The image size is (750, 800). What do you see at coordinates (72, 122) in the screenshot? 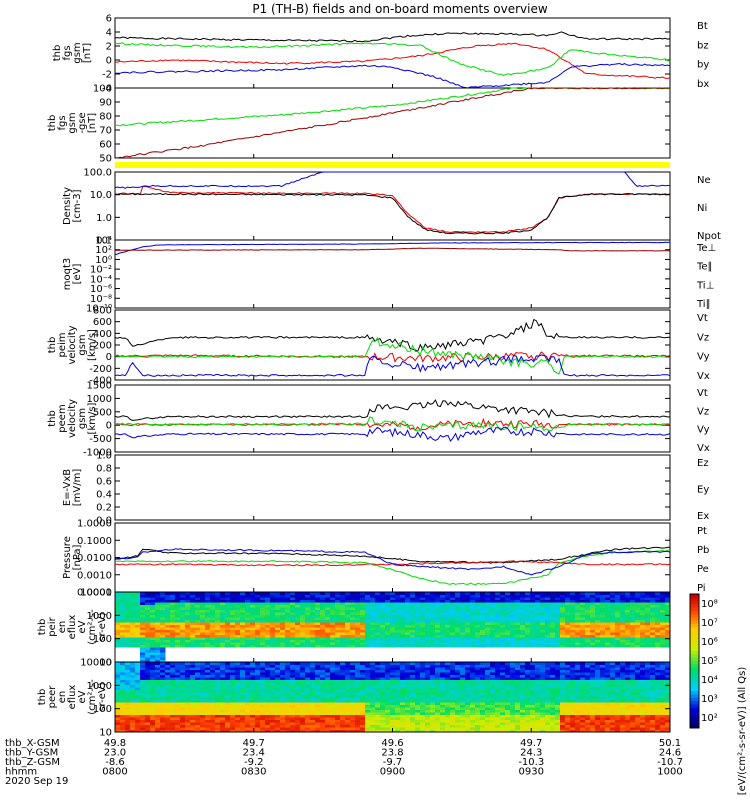
I see `ylabel-line: gsm` at bounding box center [72, 122].